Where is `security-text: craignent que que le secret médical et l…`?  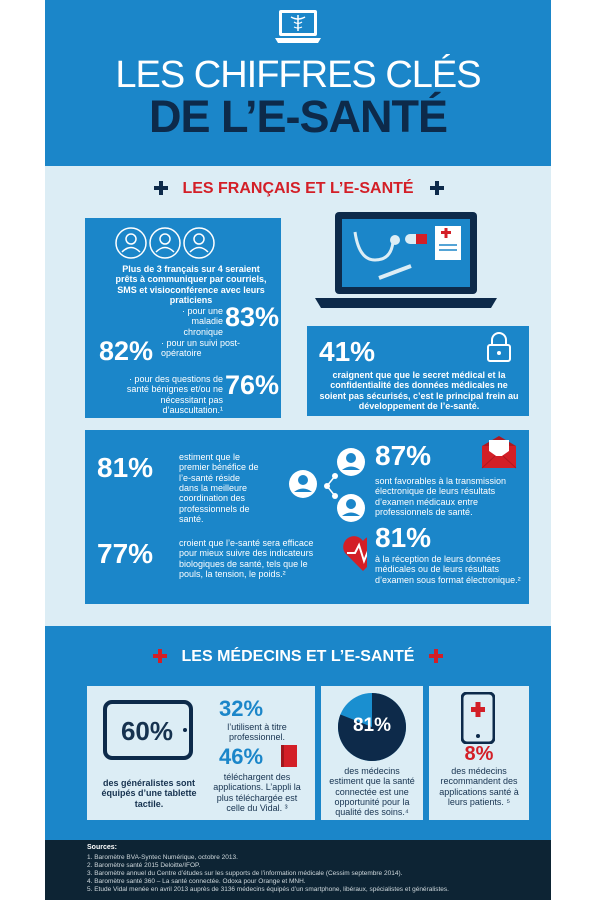 security-text: craignent que que le secret médical et l… is located at coordinates (419, 391).